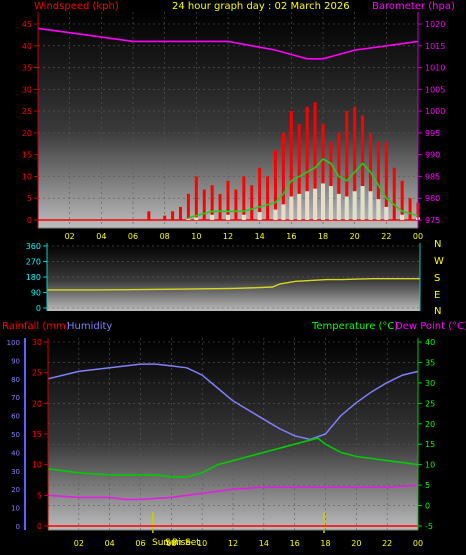 This screenshot has height=555, width=466. I want to click on temperature-y-tick-label: 25, so click(430, 403).